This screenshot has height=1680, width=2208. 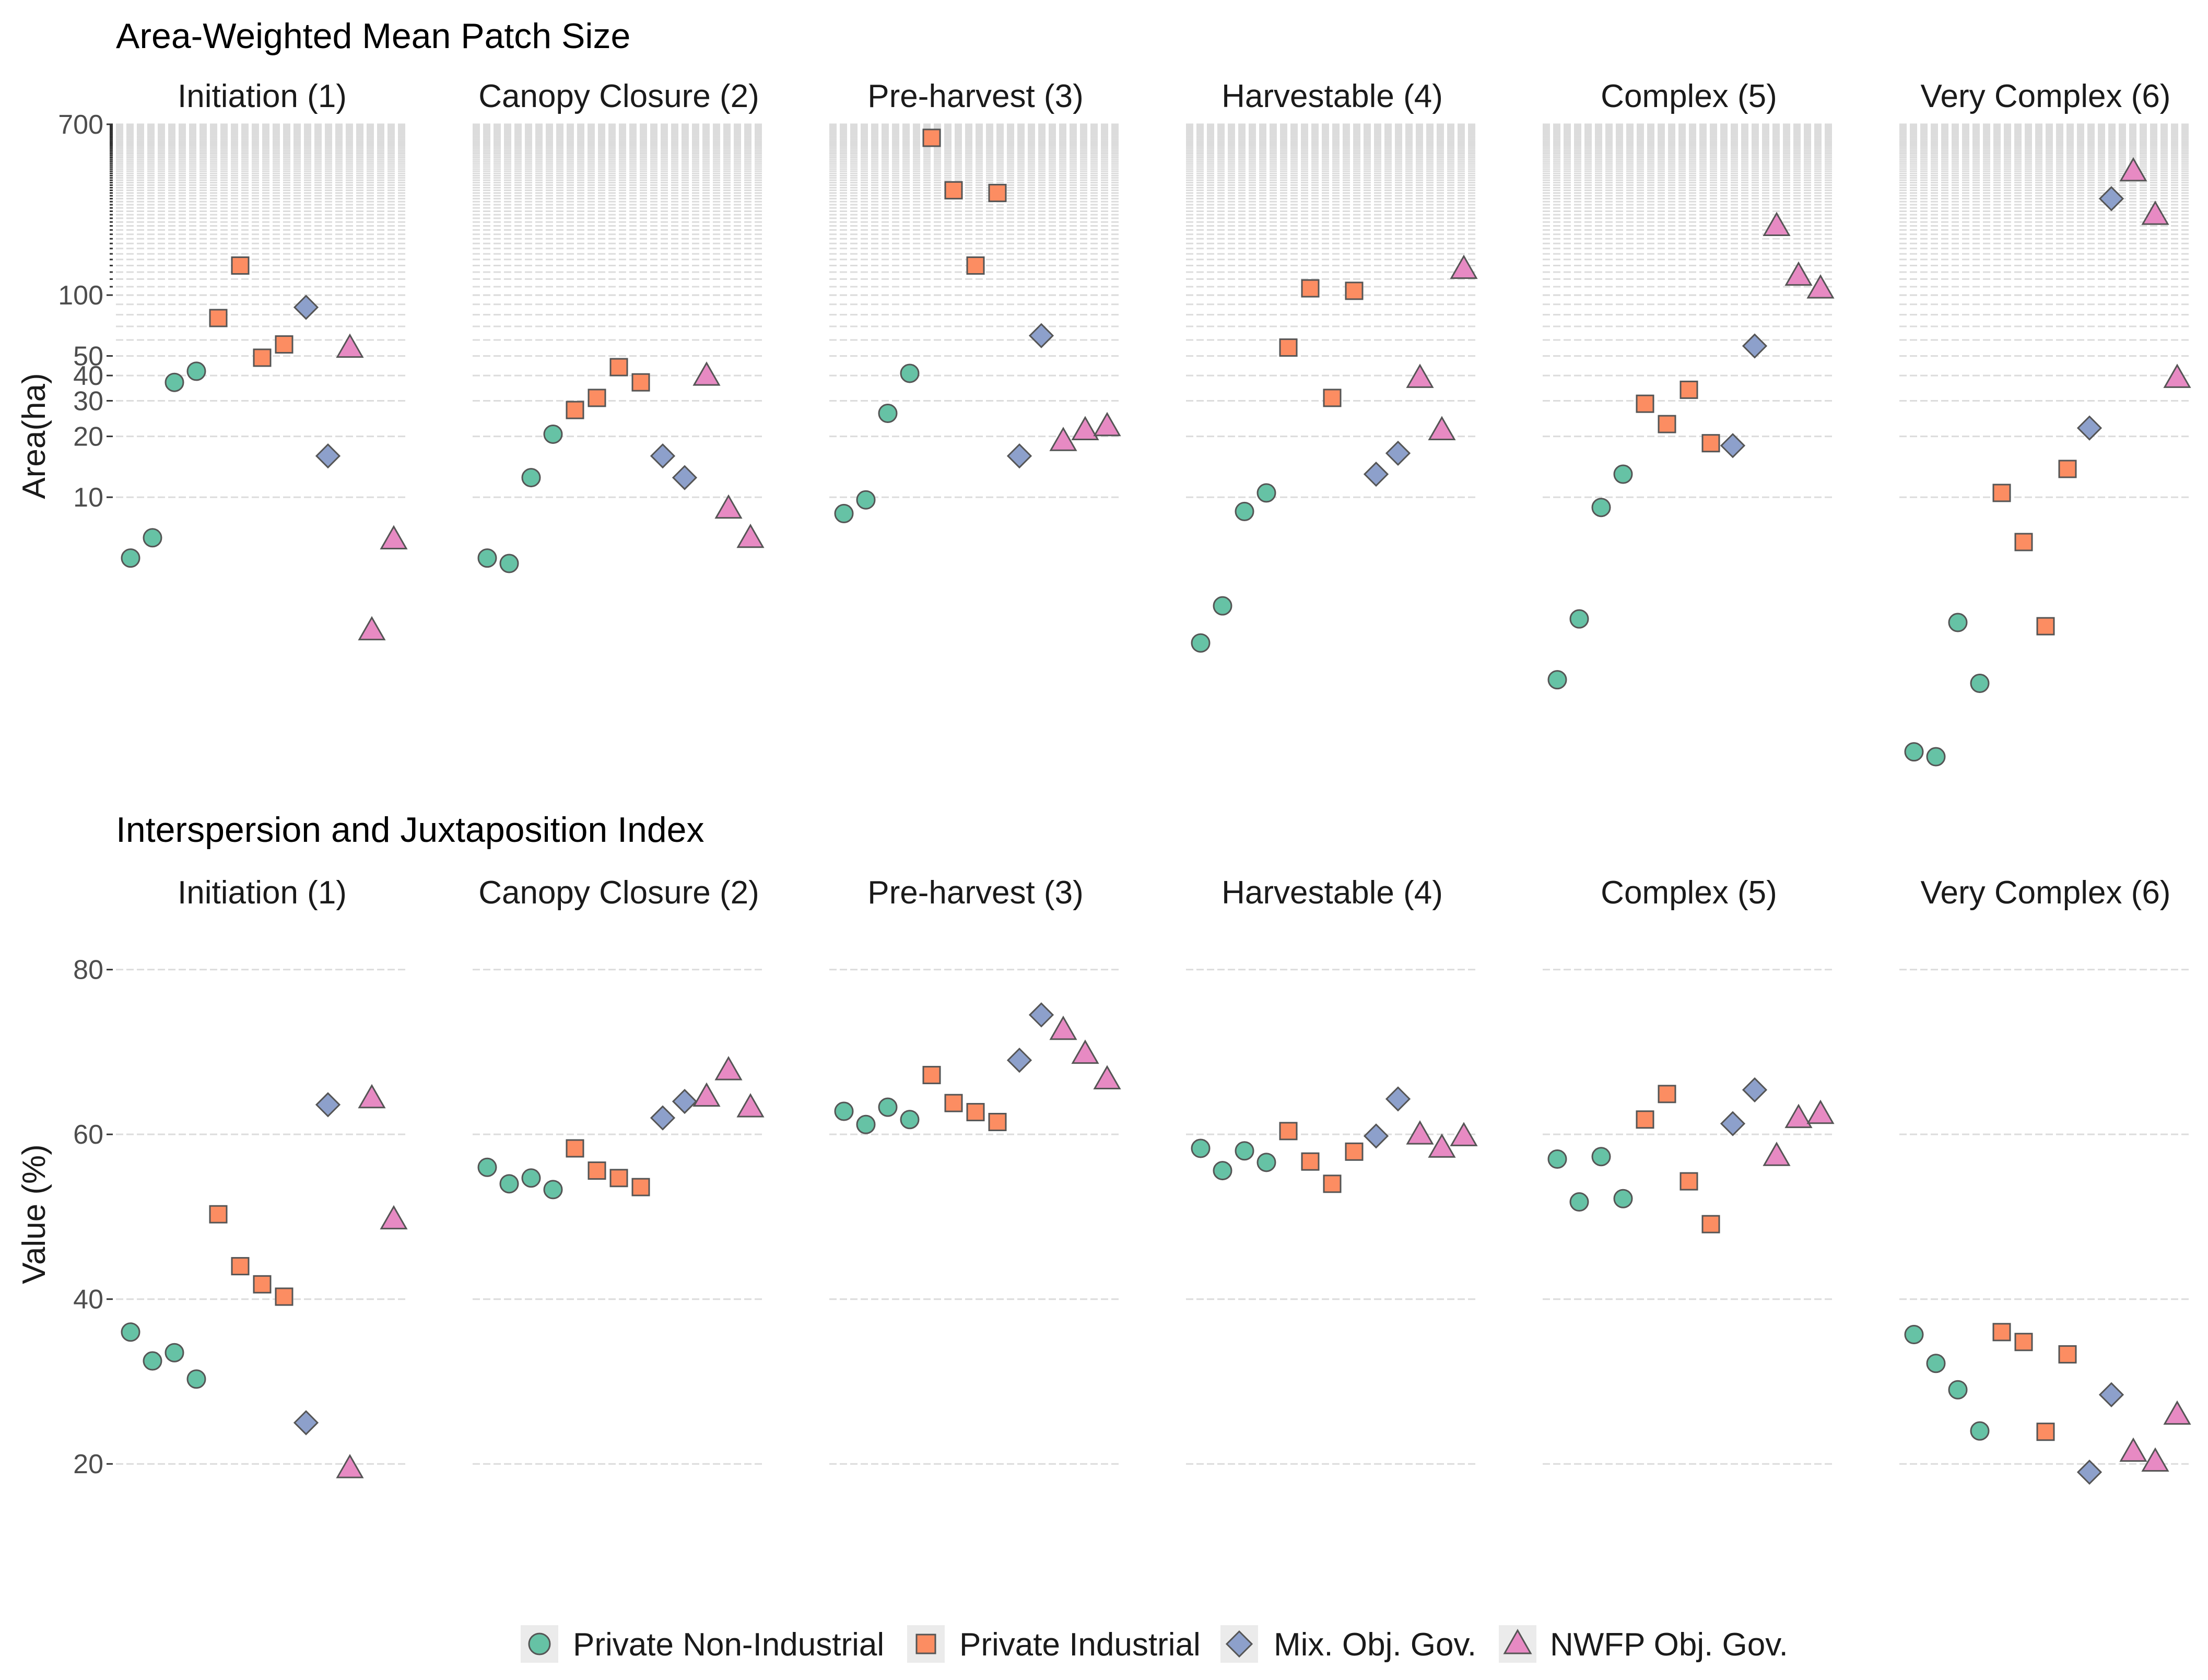 I want to click on top-y-axis-label: Area(ha), so click(x=34, y=436).